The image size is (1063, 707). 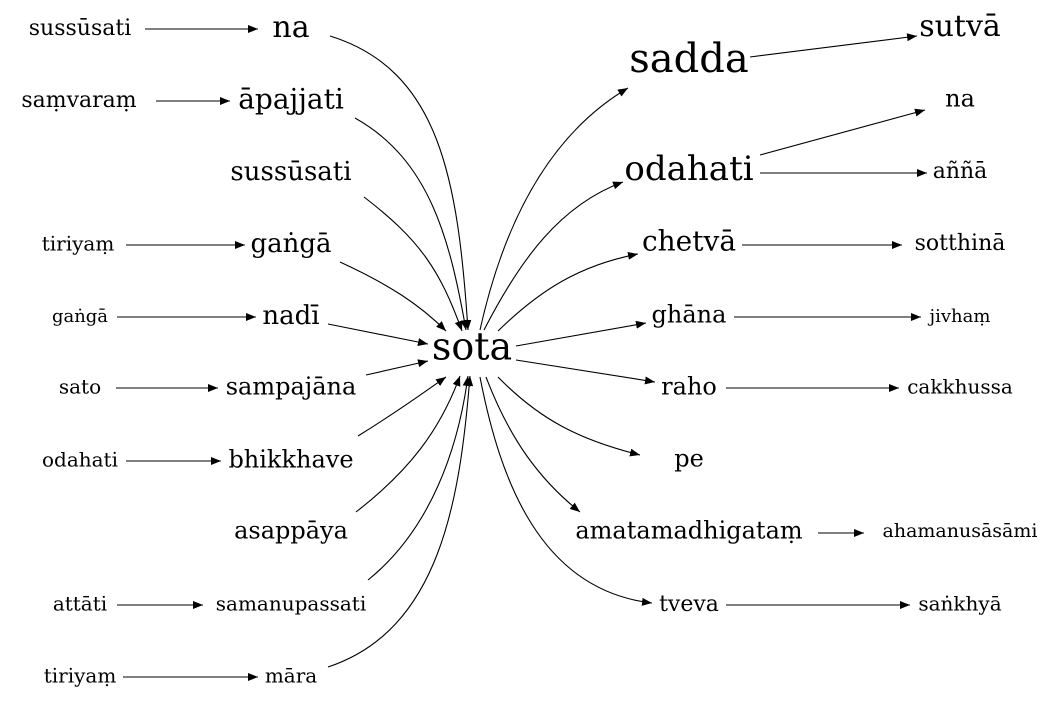 I want to click on edge-sota-amatamadhigatam, so click(x=533, y=444).